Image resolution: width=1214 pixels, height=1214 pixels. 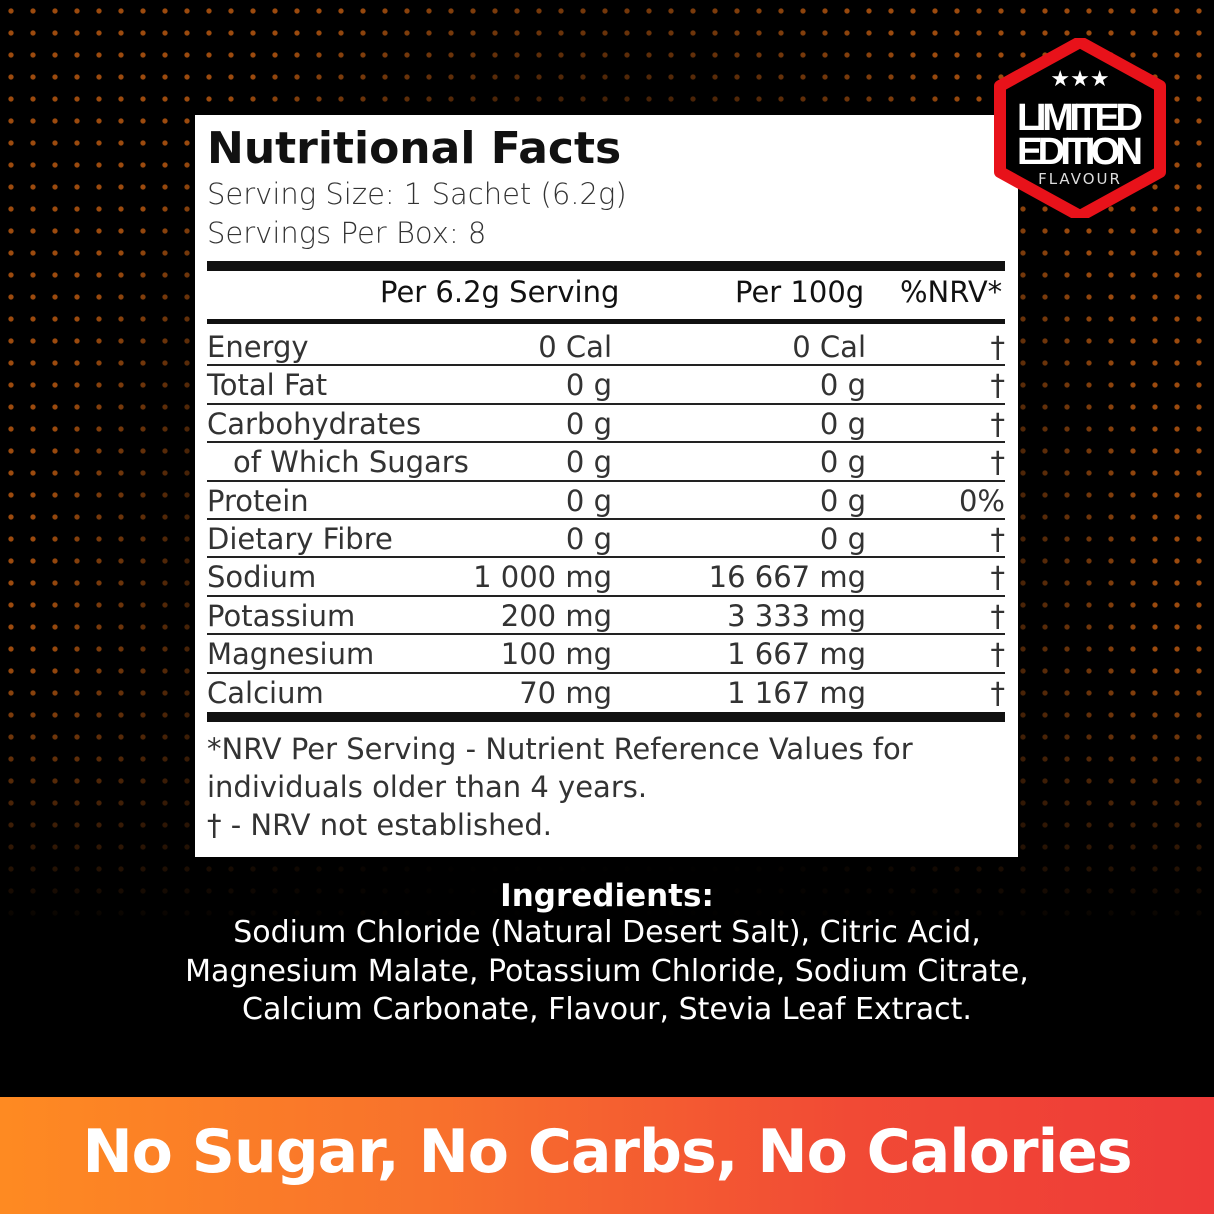 I want to click on nutrient-row: Magnesium 100 mg 1 667 mg †, so click(x=606, y=654).